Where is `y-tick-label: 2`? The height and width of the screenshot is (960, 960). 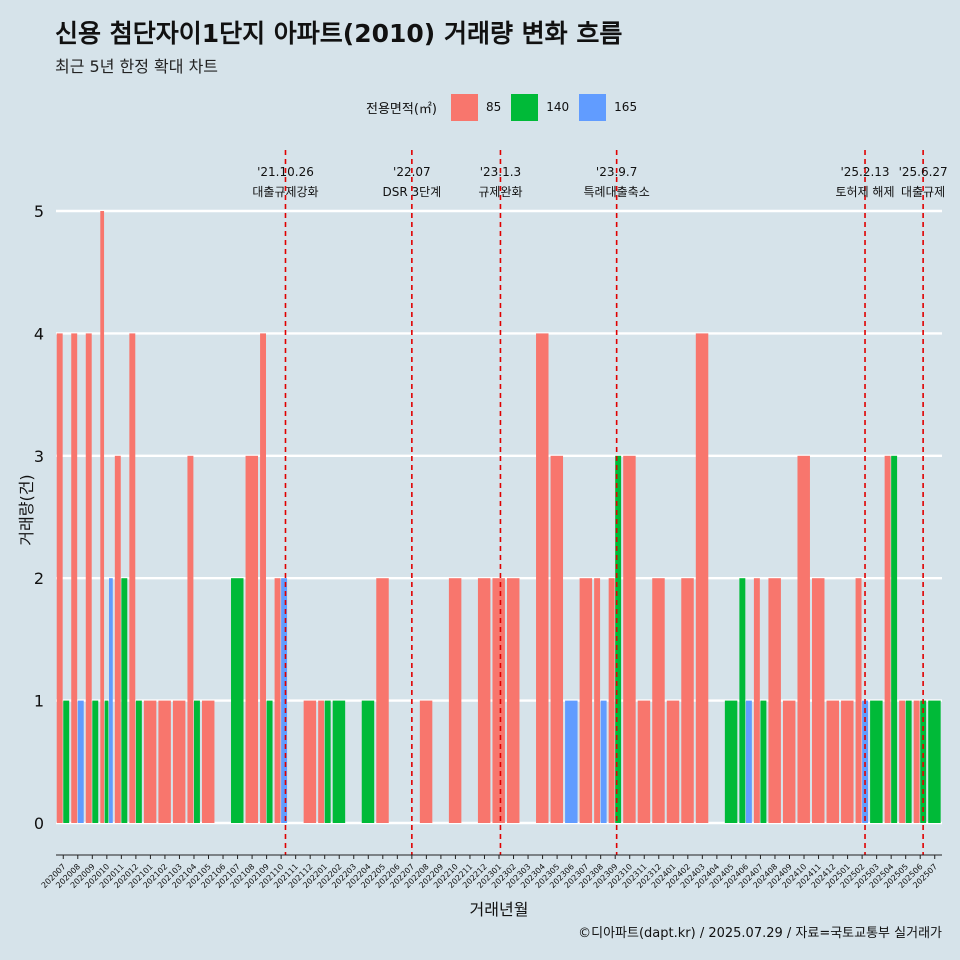
y-tick-label: 2 is located at coordinates (39, 578).